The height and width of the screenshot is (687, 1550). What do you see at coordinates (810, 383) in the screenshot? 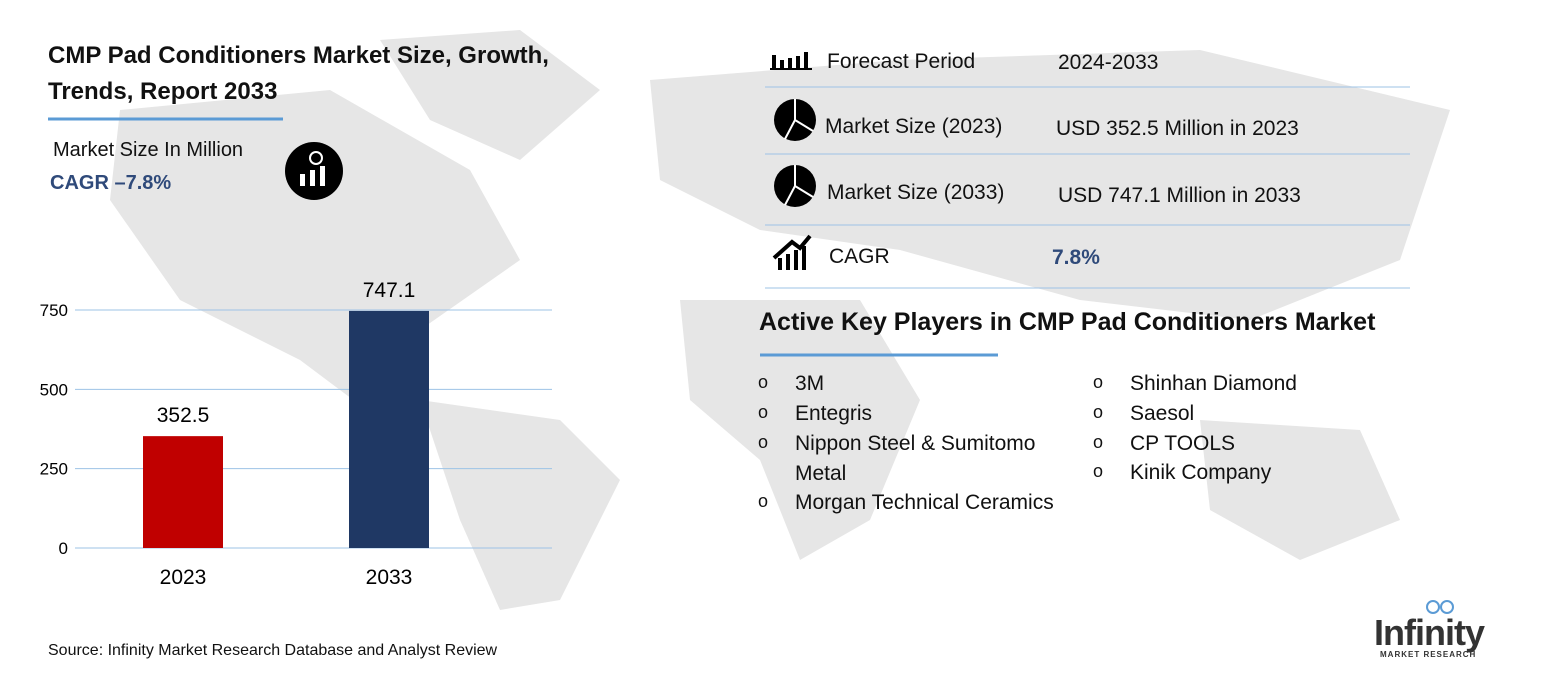
I see `player: 3M` at bounding box center [810, 383].